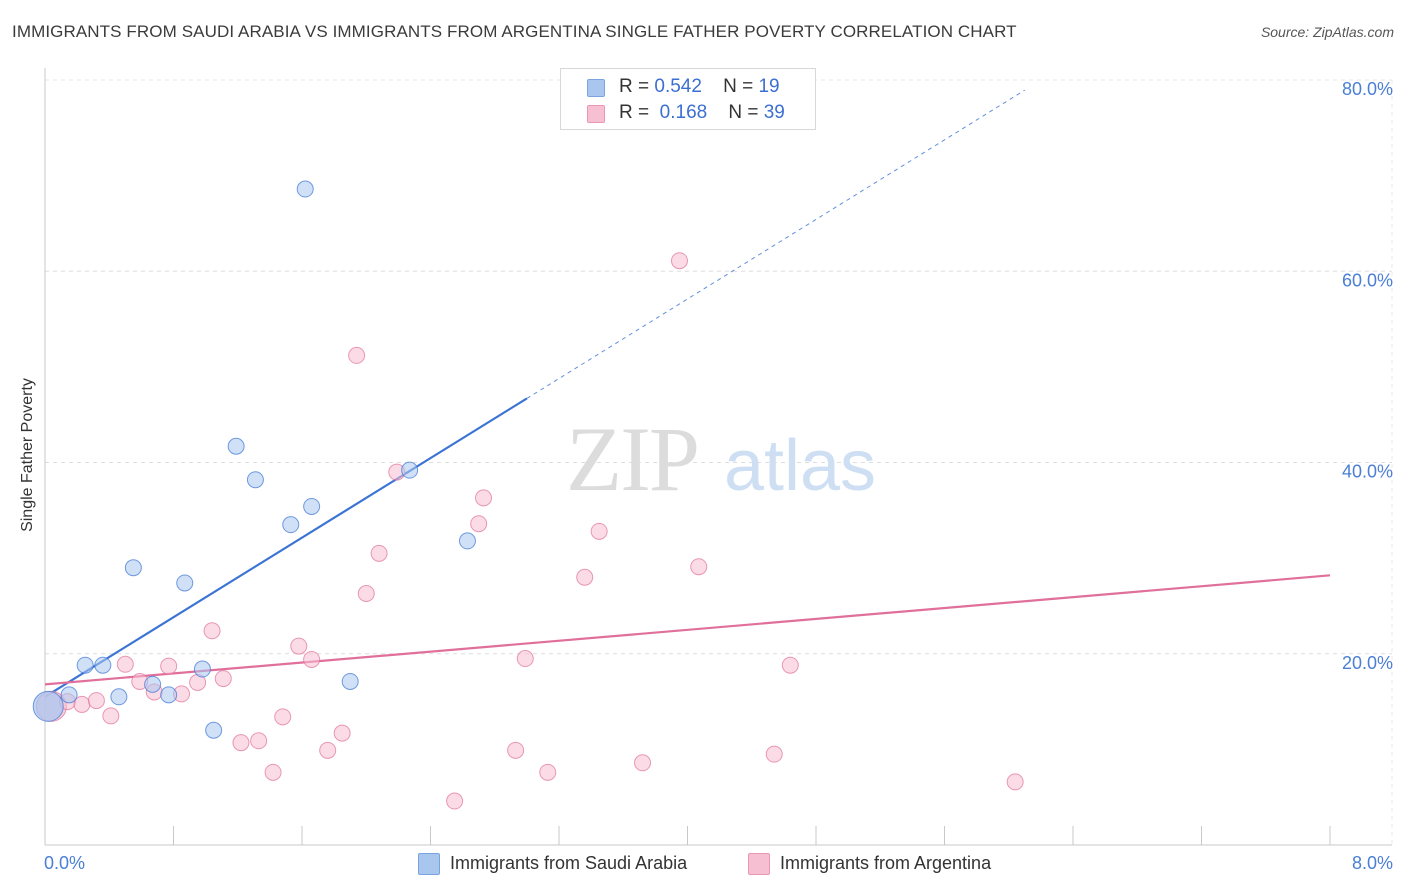 Image resolution: width=1406 pixels, height=892 pixels. I want to click on legend-text-argentina: R = 0.168 N = 39, so click(702, 113).